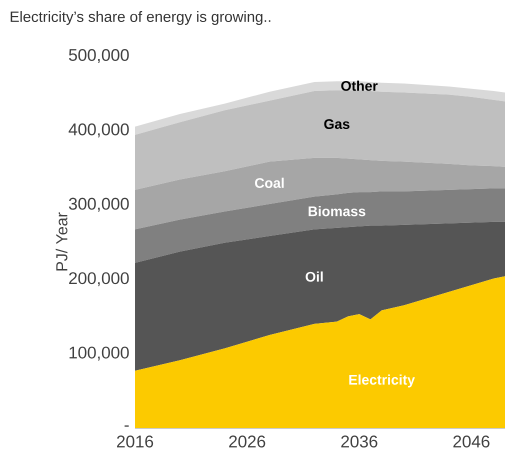 This screenshot has width=527, height=467. Describe the element at coordinates (126, 426) in the screenshot. I see `y-tick-label: -` at that location.